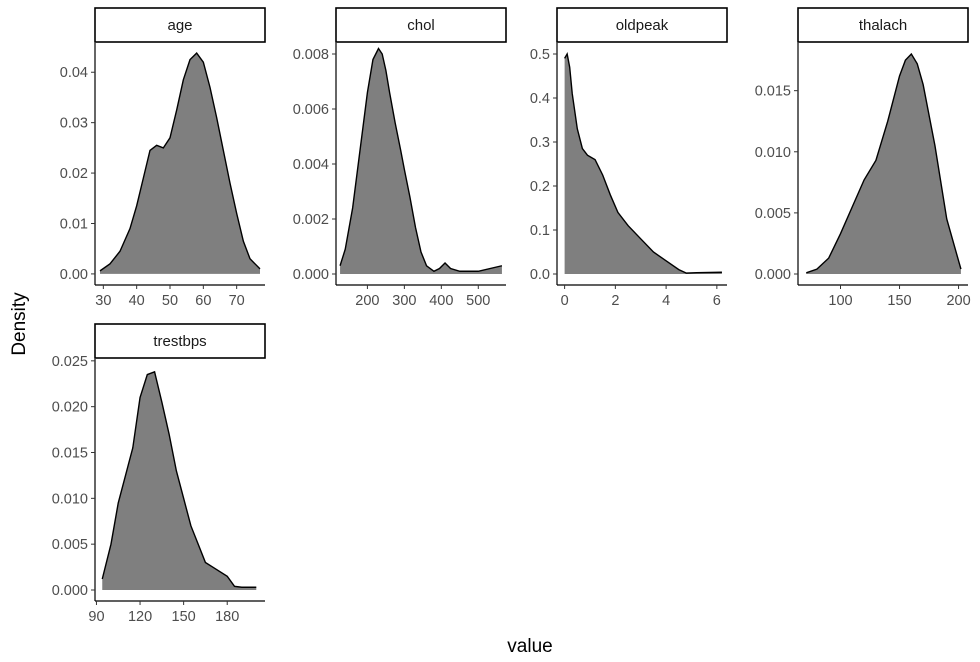  Describe the element at coordinates (311, 55) in the screenshot. I see `y-tick-label: 0.008` at that location.